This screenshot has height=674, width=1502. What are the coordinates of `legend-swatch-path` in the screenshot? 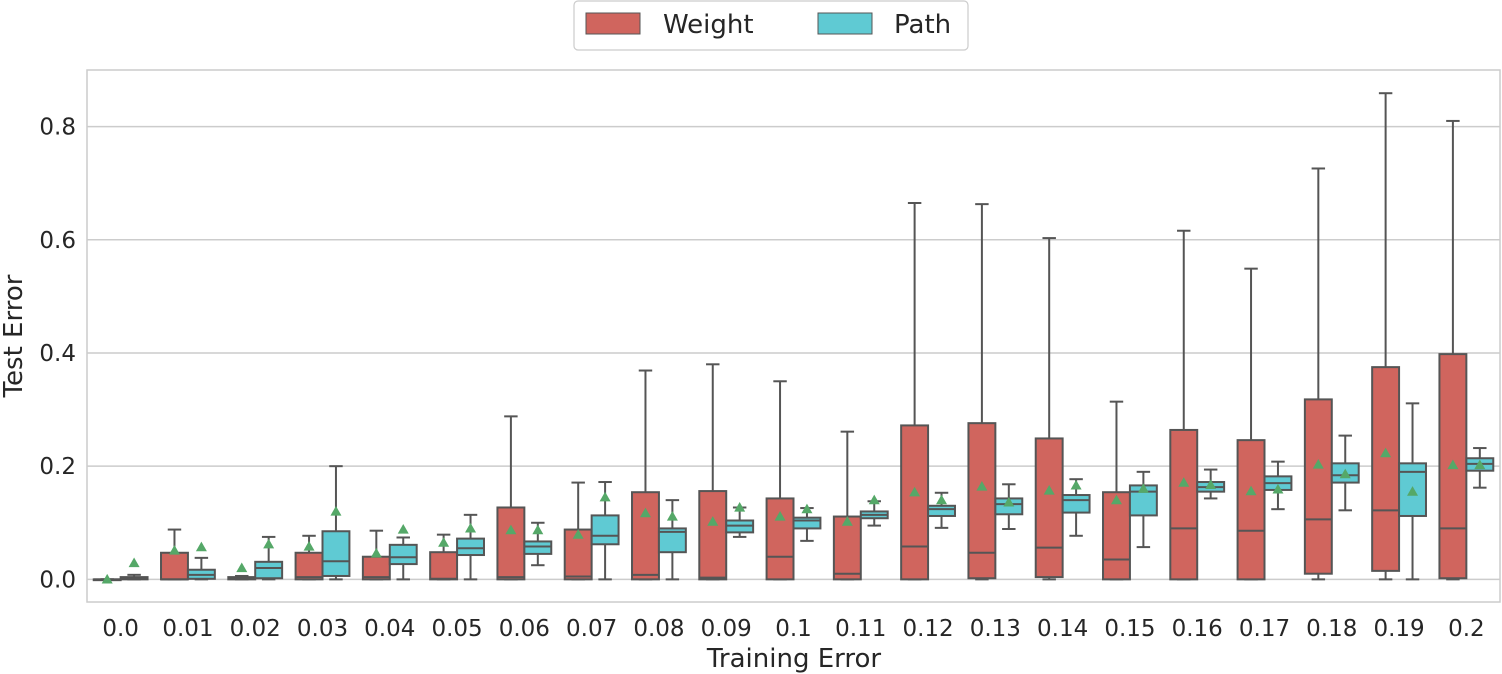 It's located at (845, 23).